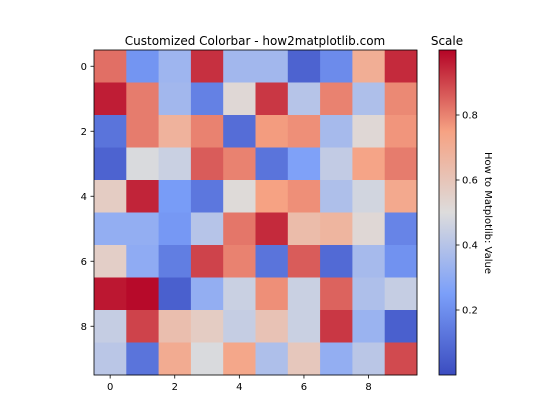  What do you see at coordinates (487, 213) in the screenshot?
I see `colorbar-label: How to Matplotlib: Value` at bounding box center [487, 213].